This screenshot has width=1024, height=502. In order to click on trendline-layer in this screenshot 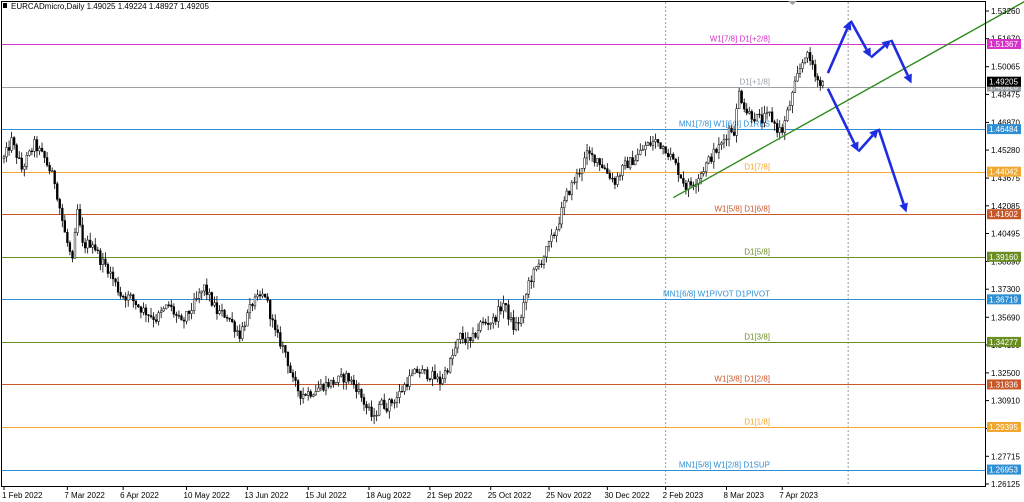, I will do `click(848, 99)`.